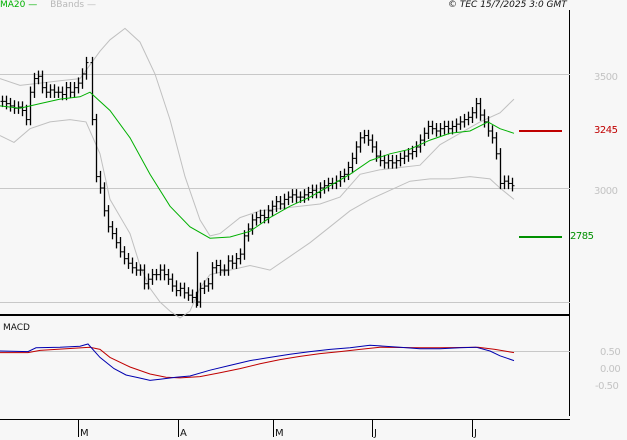 Image resolution: width=627 pixels, height=440 pixels. Describe the element at coordinates (582, 236) in the screenshot. I see `support-label: 2785` at that location.